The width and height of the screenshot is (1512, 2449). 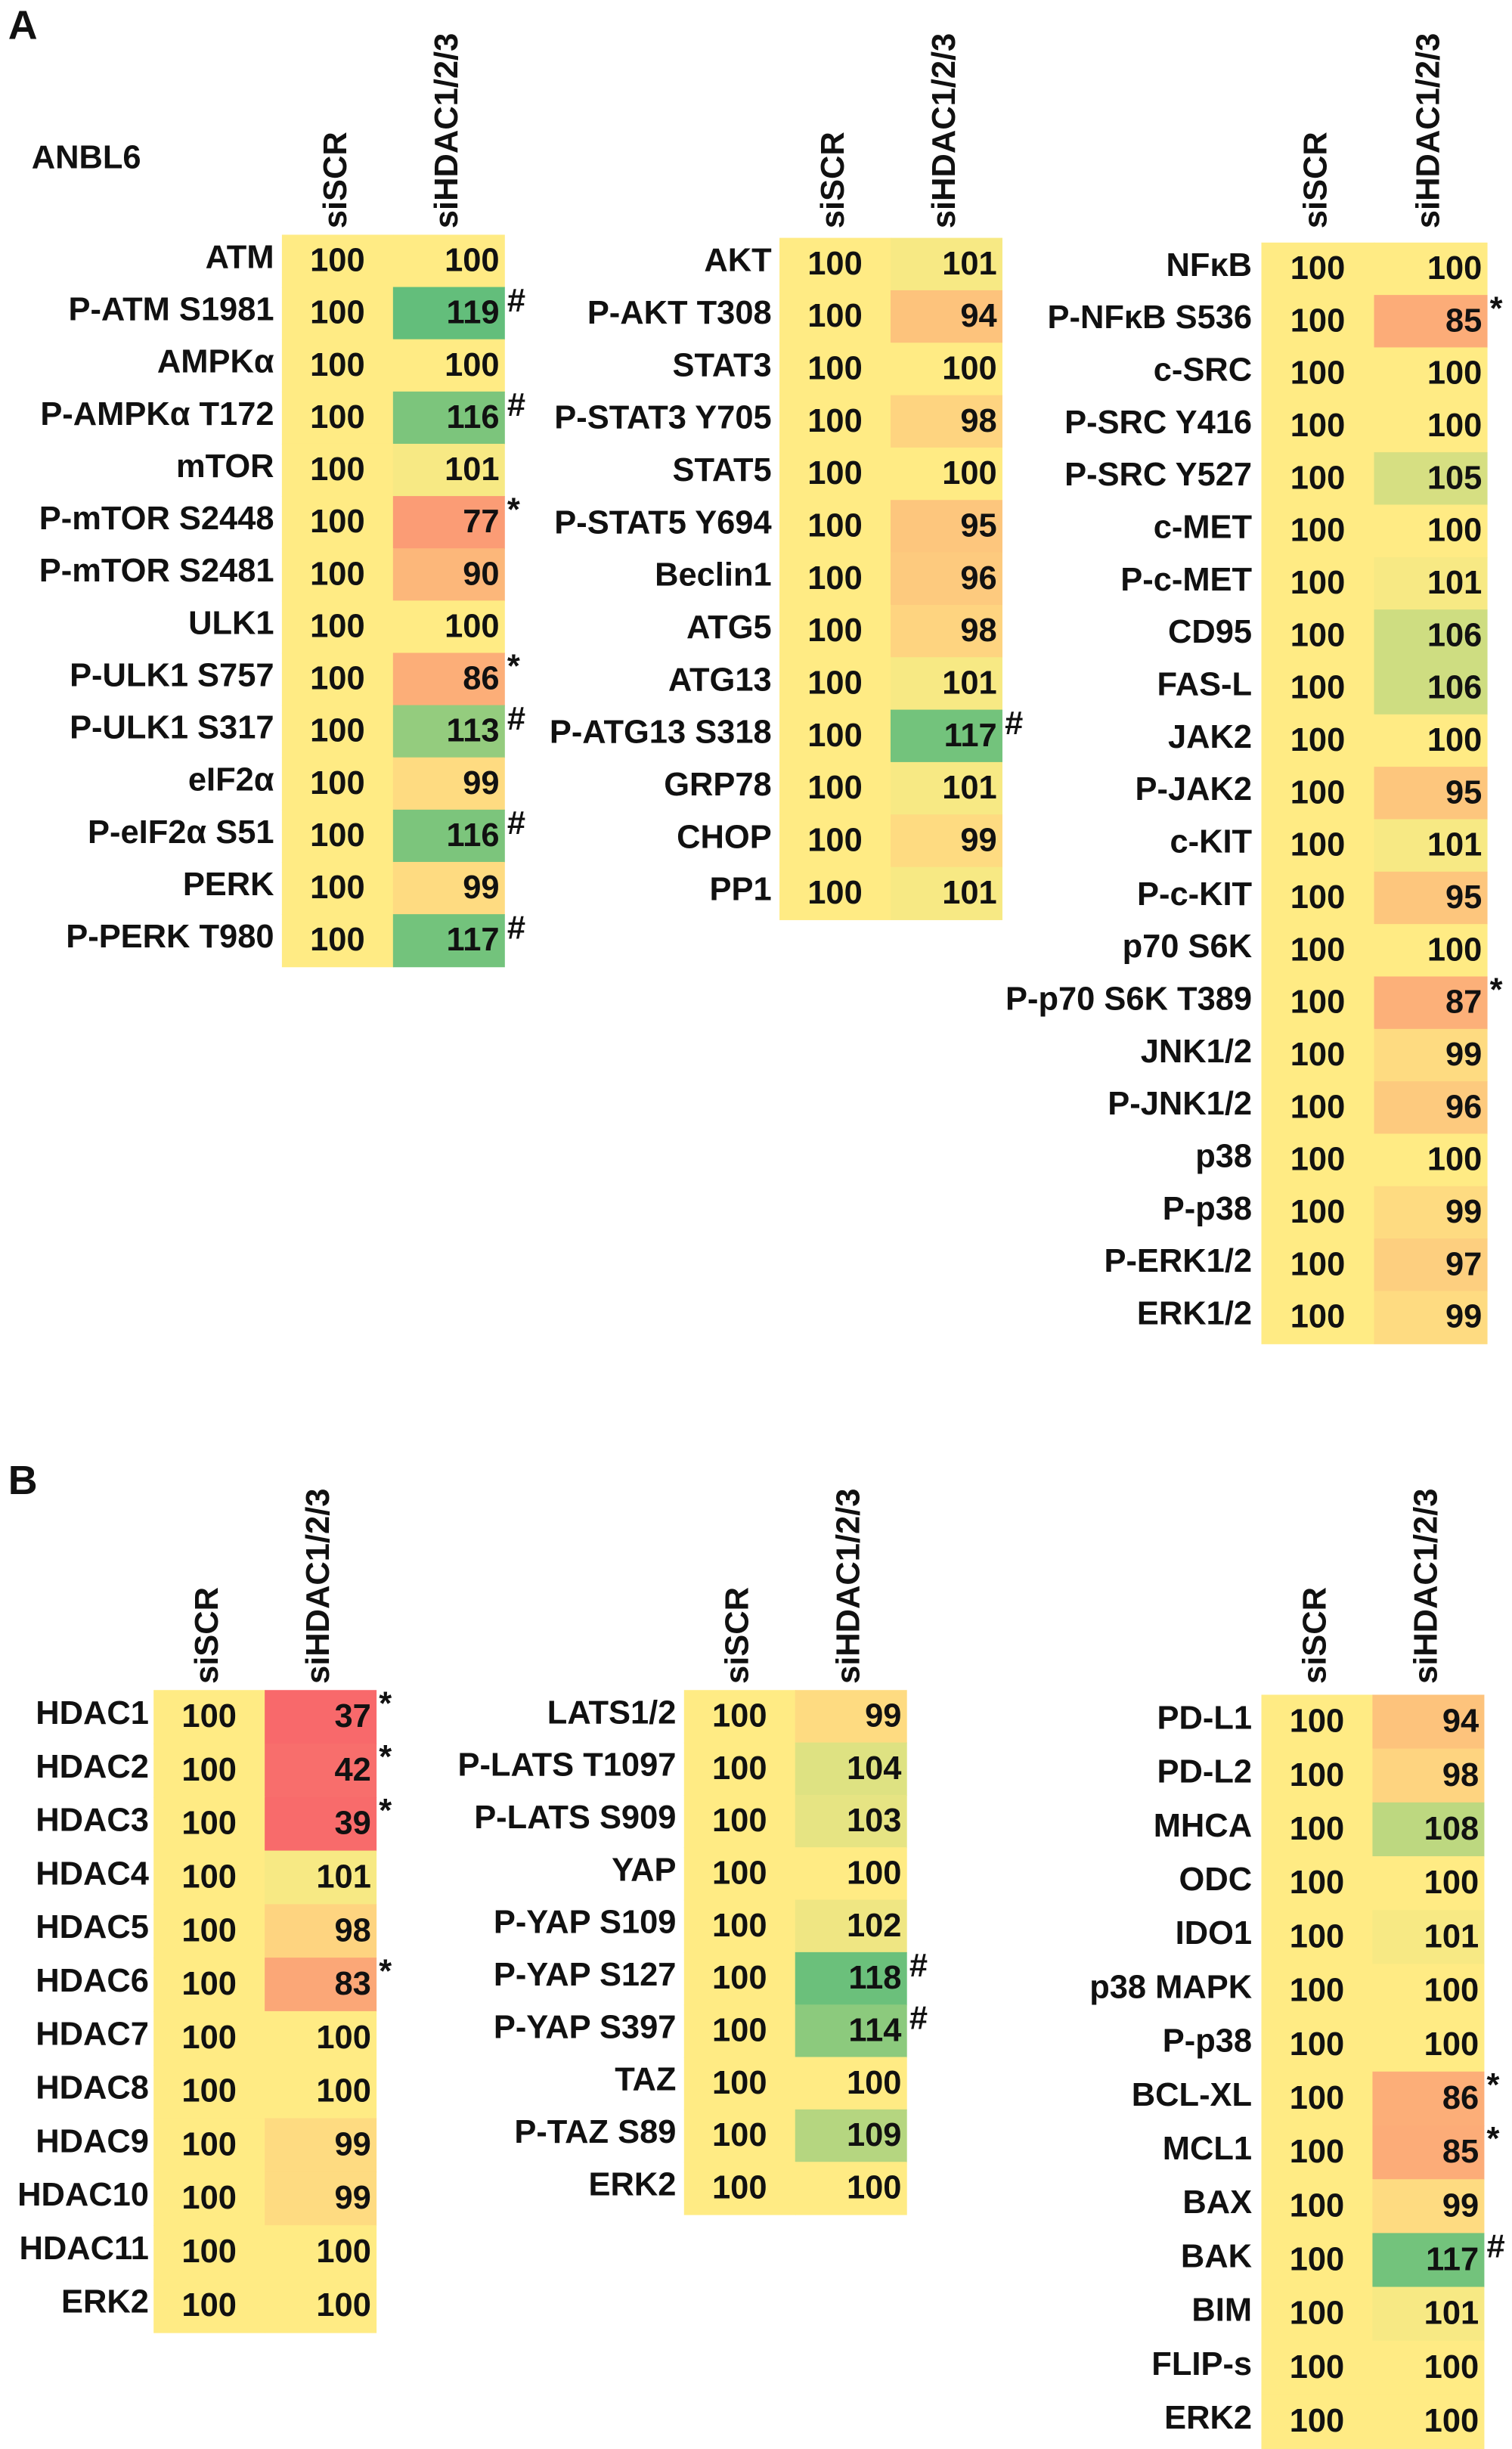 What do you see at coordinates (84, 2248) in the screenshot?
I see `row-label: HDAC11` at bounding box center [84, 2248].